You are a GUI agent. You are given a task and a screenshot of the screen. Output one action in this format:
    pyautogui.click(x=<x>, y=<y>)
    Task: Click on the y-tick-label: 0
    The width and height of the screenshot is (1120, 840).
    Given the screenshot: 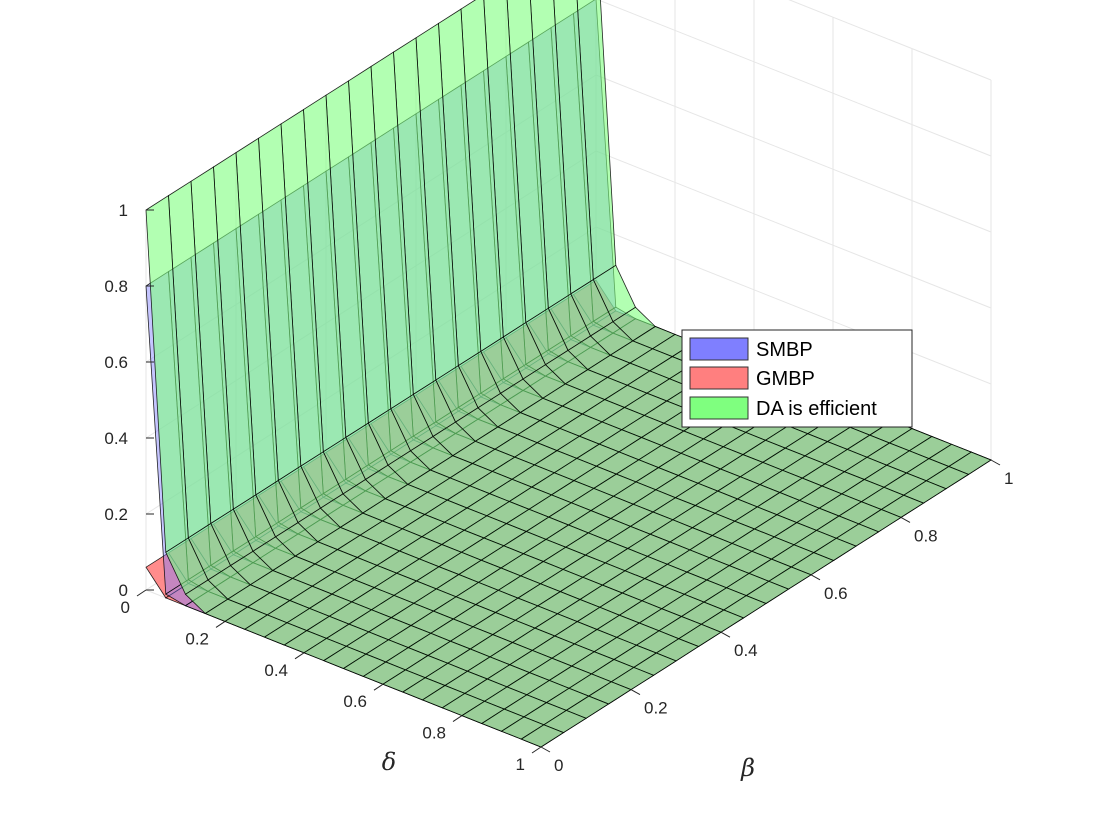 What is the action you would take?
    pyautogui.click(x=558, y=765)
    